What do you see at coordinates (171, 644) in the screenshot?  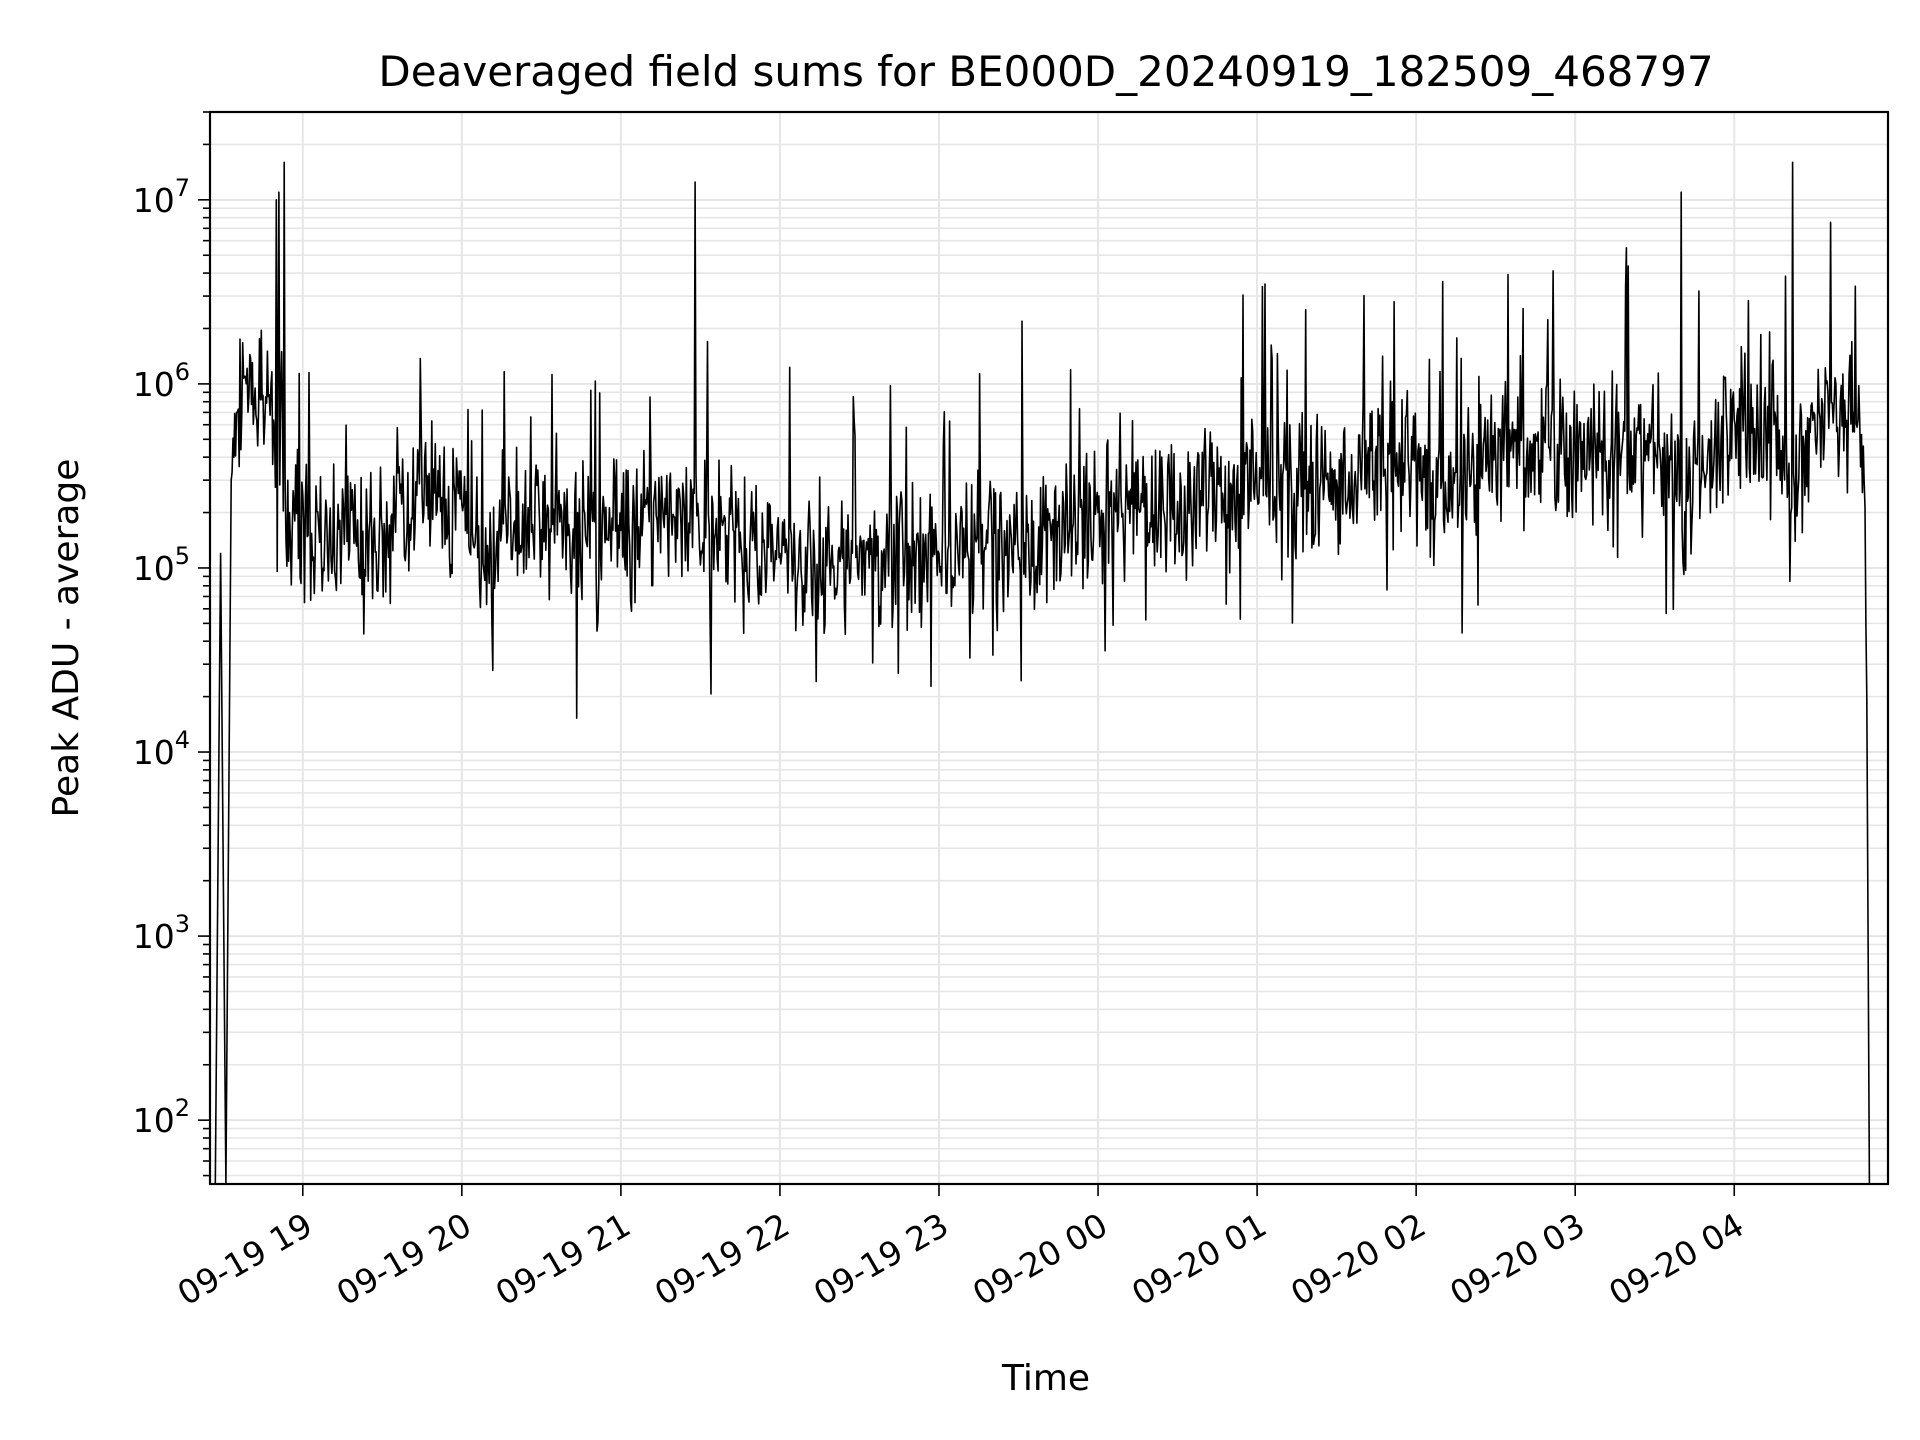 I see `y-axis-ticks: 10² 10³ 10⁴ 10⁵ 10⁶ 10⁷` at bounding box center [171, 644].